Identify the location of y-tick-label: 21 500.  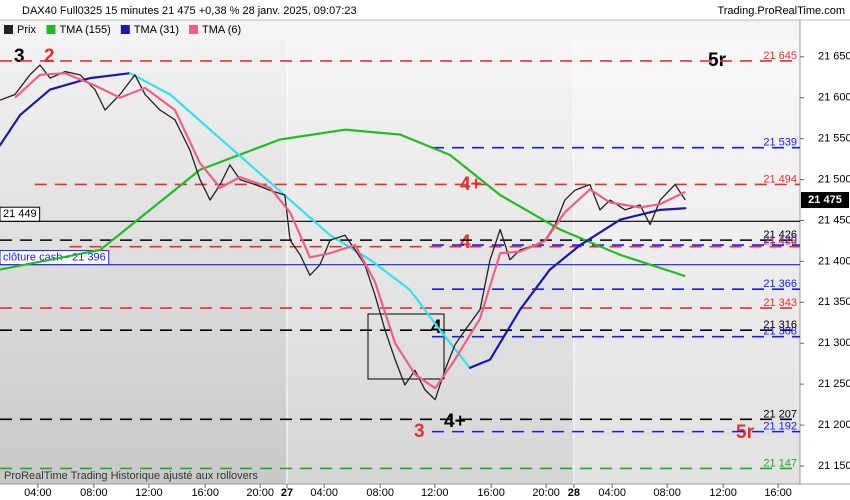
(834, 179).